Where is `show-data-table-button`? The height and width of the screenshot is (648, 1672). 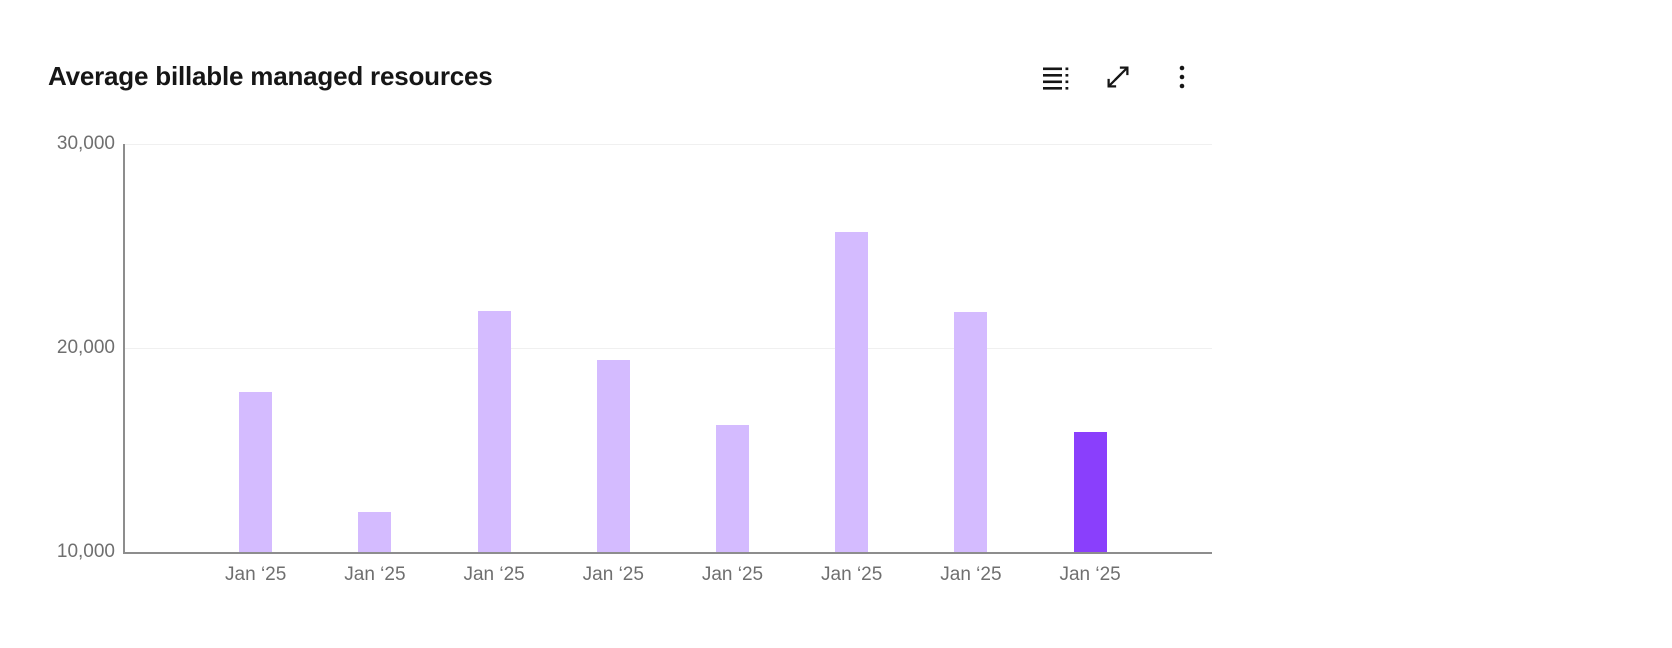 show-data-table-button is located at coordinates (1054, 77).